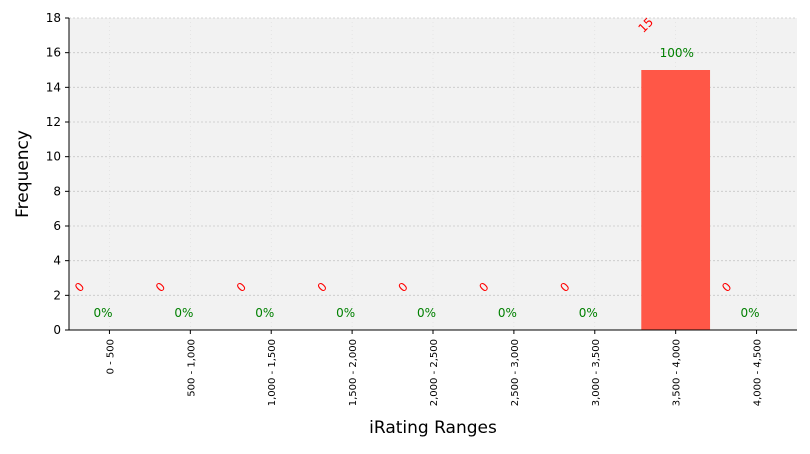  I want to click on x-tick-label: 1,500 - 2,000, so click(353, 372).